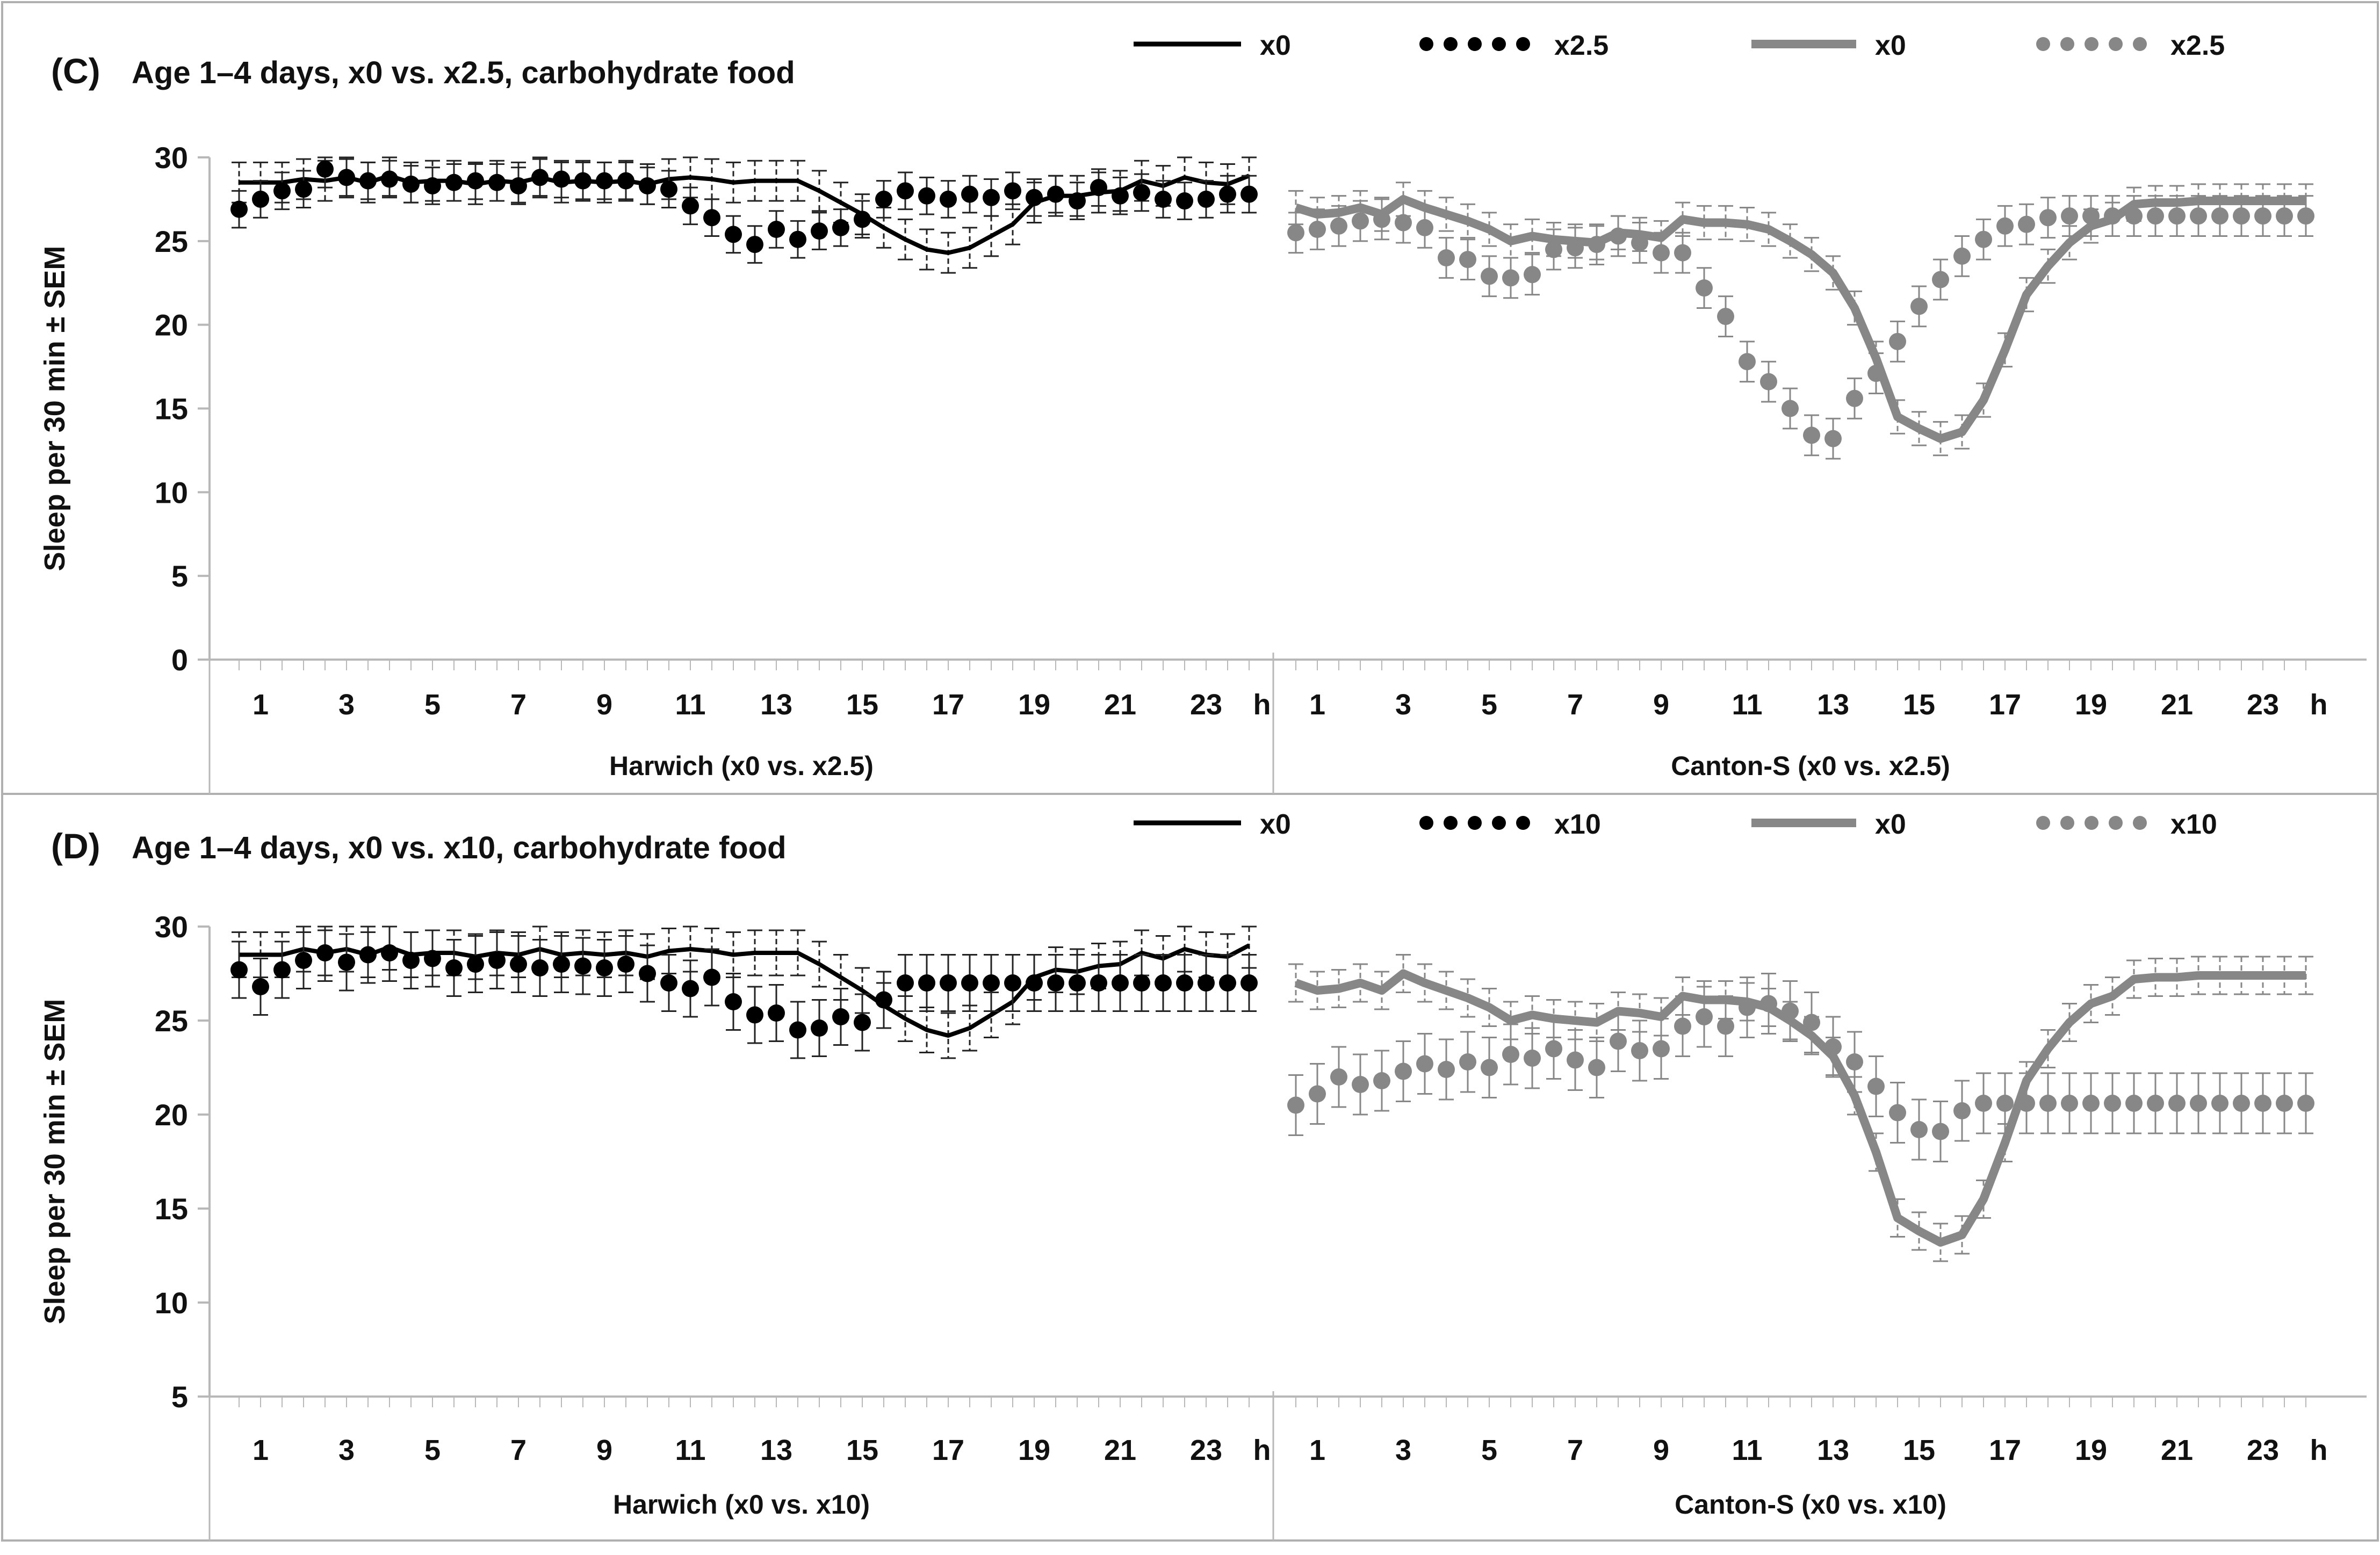  Describe the element at coordinates (741, 766) in the screenshot. I see `group-label: Harwich (x0 vs. x2.5)` at that location.